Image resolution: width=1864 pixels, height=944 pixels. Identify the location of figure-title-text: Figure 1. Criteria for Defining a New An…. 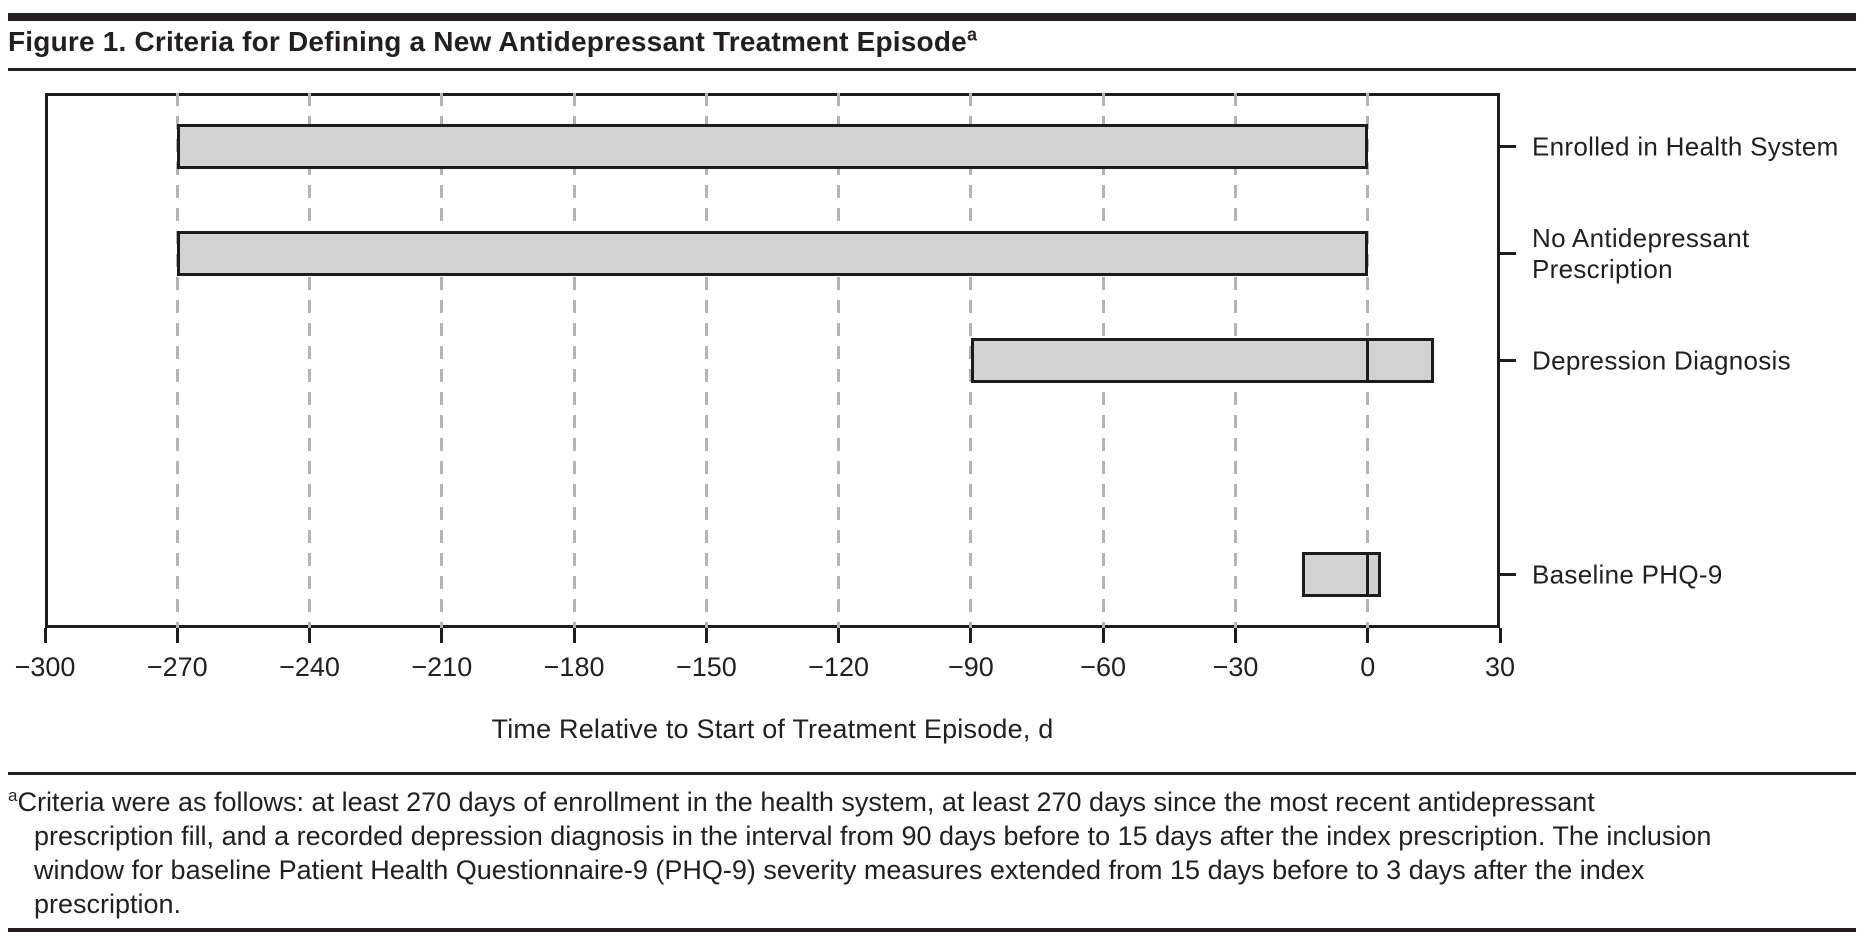
(487, 41).